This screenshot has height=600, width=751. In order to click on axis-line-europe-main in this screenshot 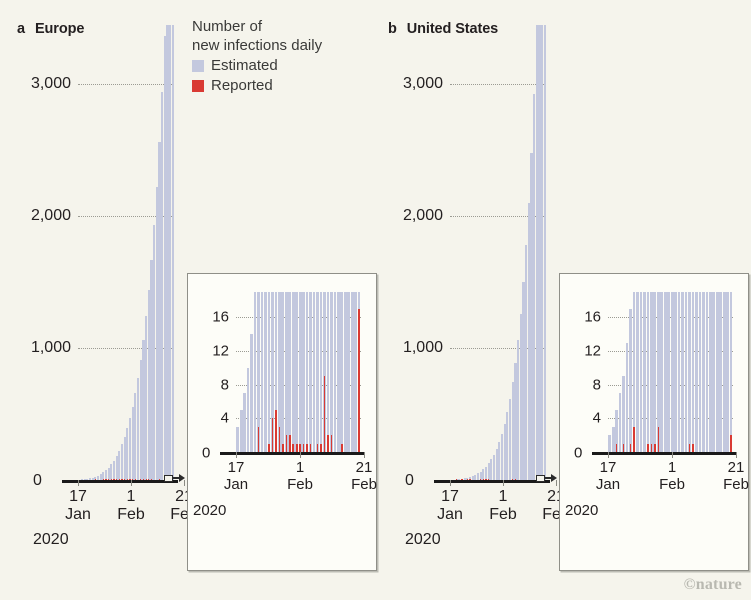, I will do `click(120, 481)`.